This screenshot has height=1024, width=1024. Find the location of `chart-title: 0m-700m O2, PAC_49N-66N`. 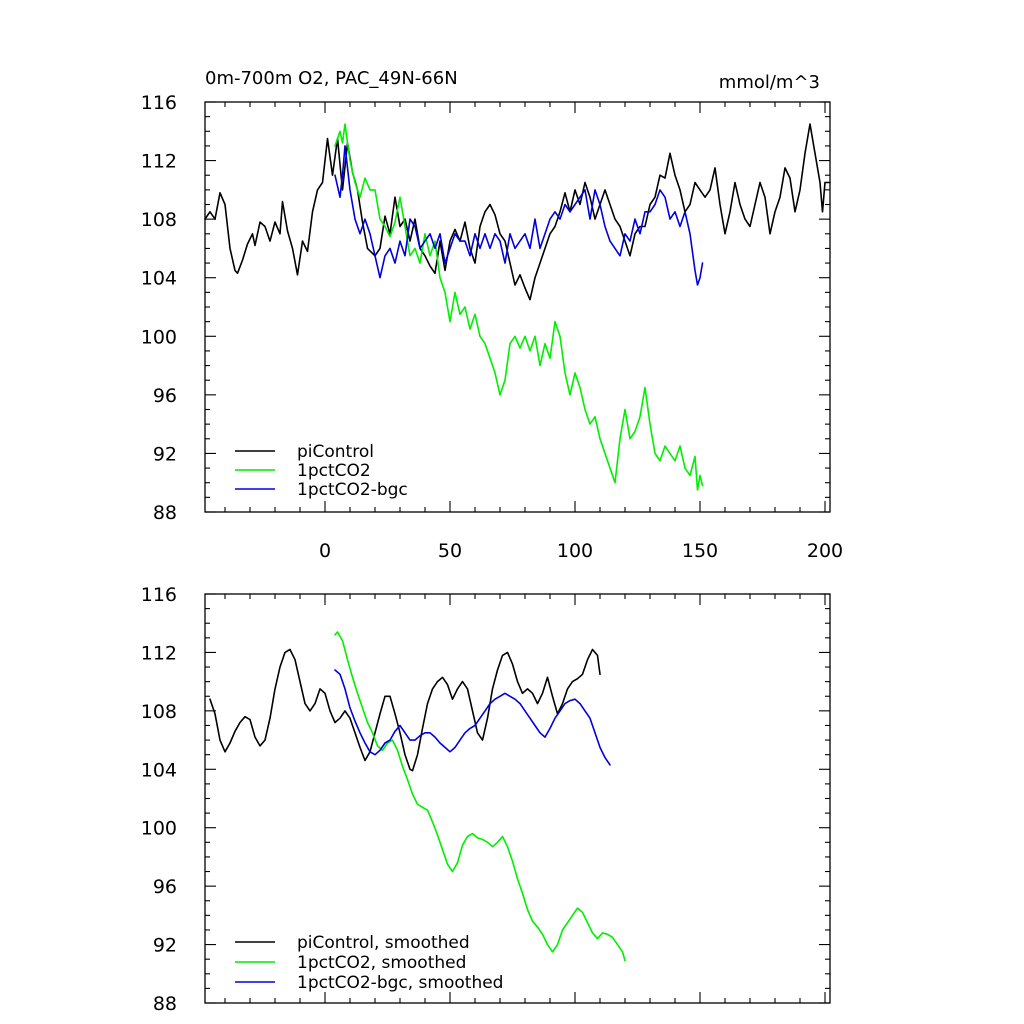

chart-title: 0m-700m O2, PAC_49N-66N is located at coordinates (331, 78).